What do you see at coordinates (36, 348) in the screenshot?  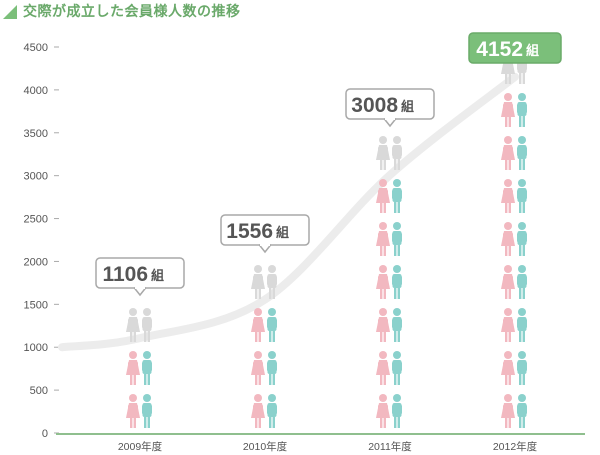 I see `y-tick-label: 1000` at bounding box center [36, 348].